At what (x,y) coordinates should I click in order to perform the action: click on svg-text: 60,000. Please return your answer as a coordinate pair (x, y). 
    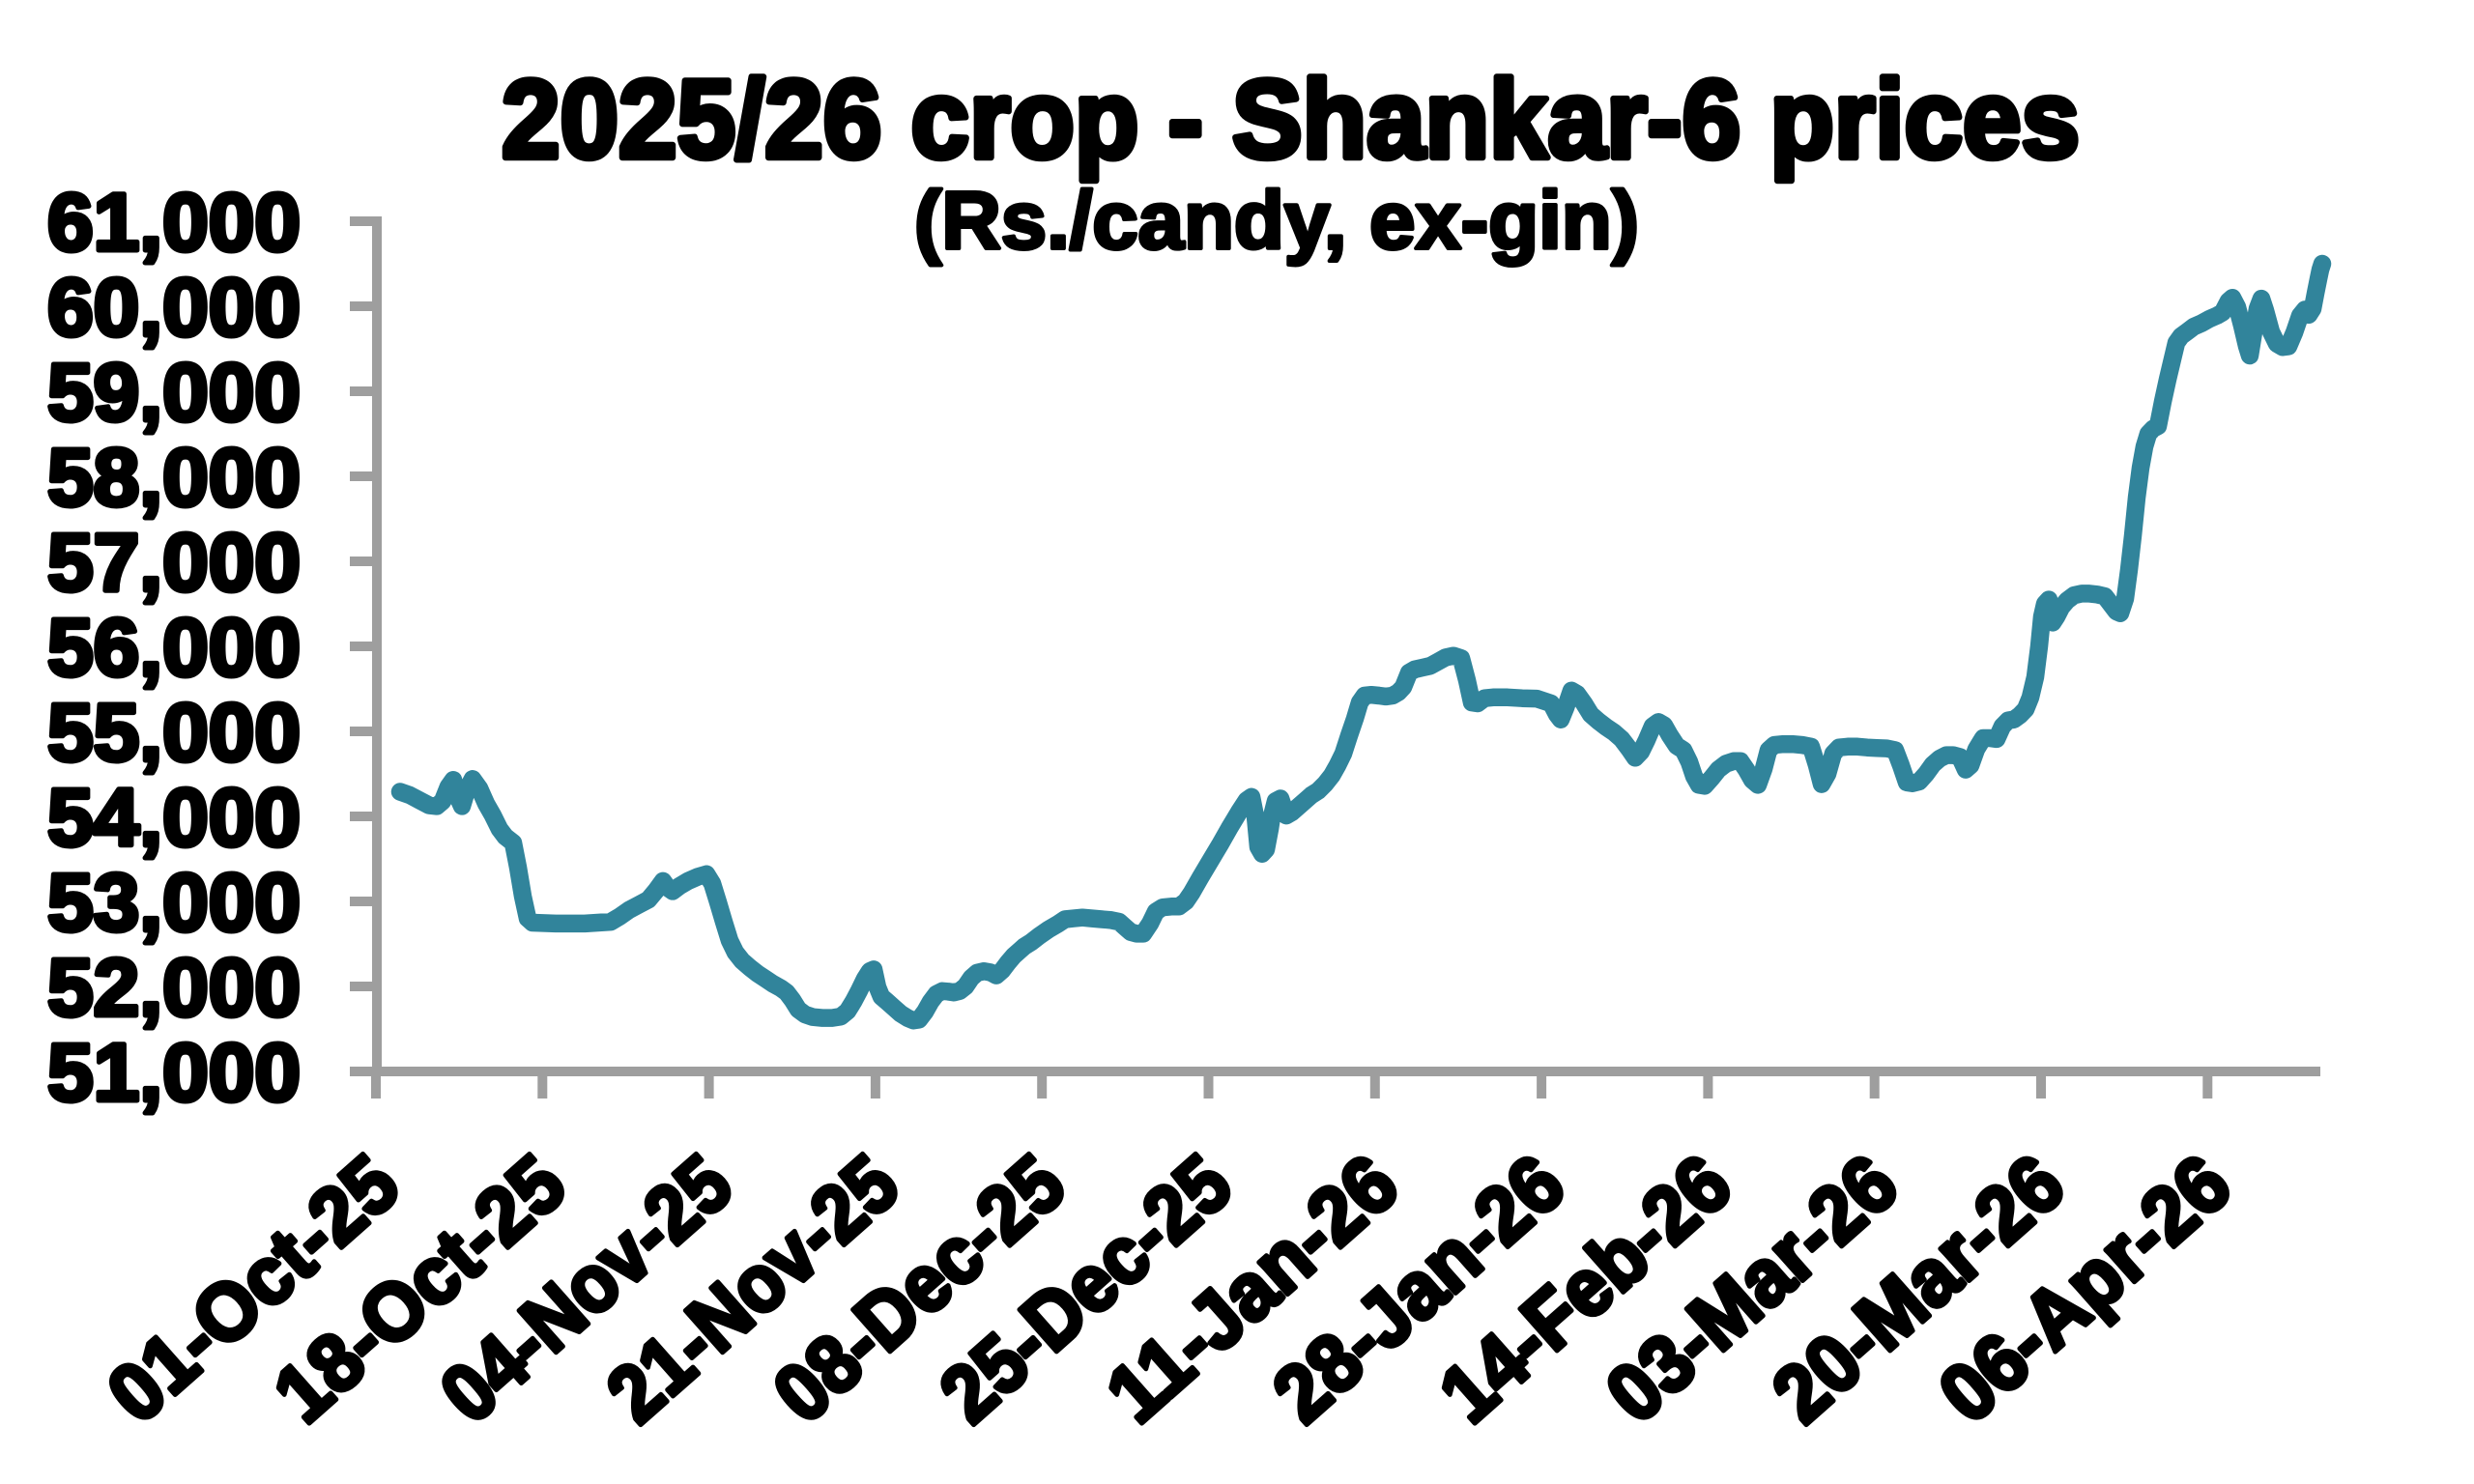
    Looking at the image, I should click on (174, 307).